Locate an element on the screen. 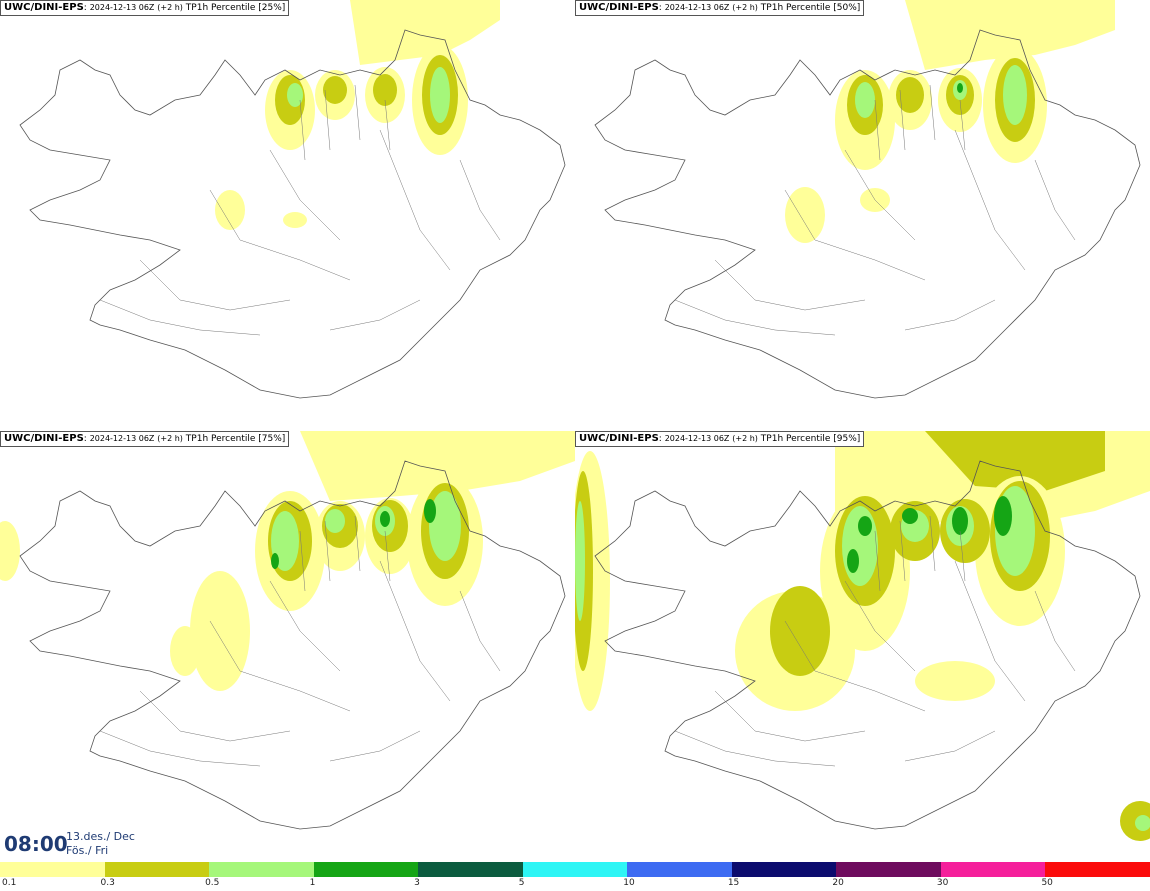 The image size is (1150, 891). legend-tick-label: 0.1 is located at coordinates (9, 883).